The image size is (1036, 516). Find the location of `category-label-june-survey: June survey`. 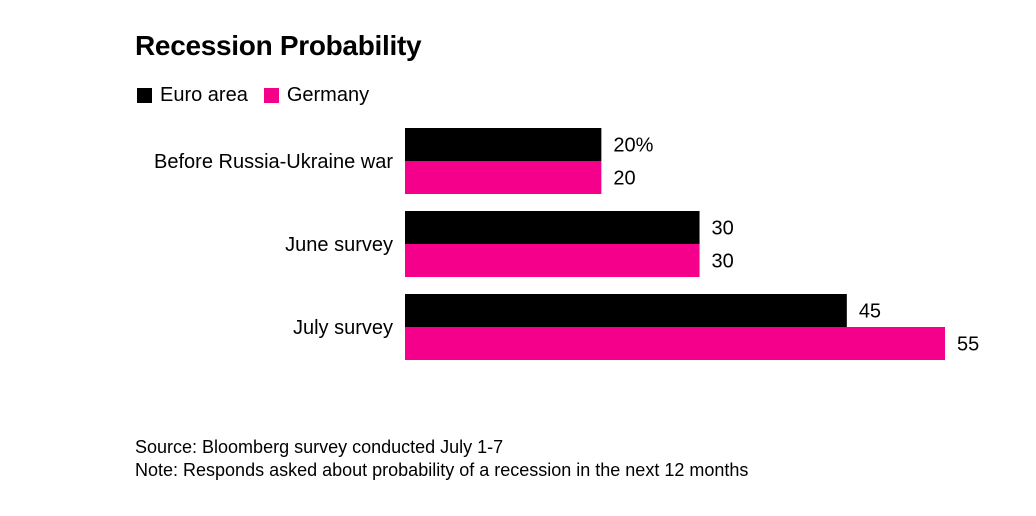

category-label-june-survey: June survey is located at coordinates (339, 245).